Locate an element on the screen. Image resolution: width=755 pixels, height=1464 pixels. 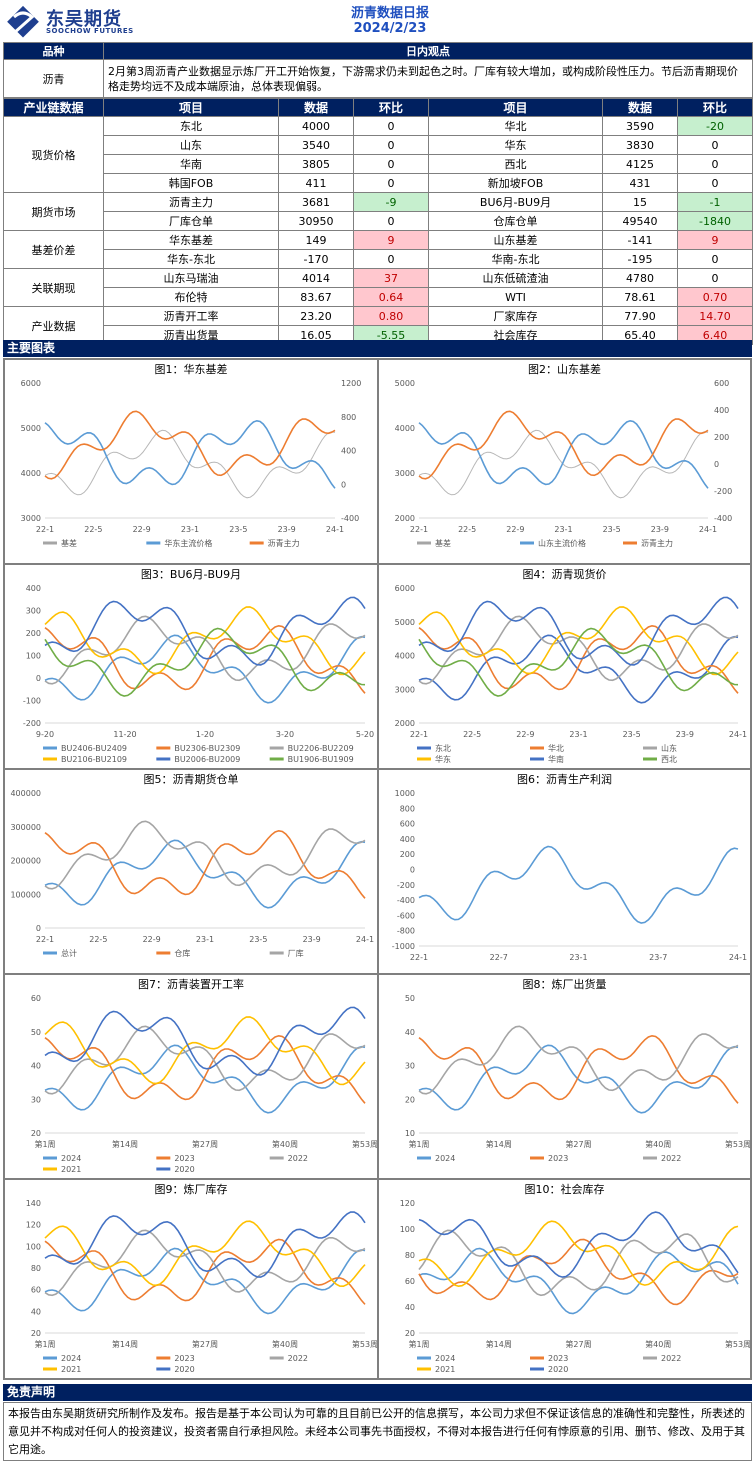
legend-label: BU2306-BU2309 is located at coordinates (207, 748).